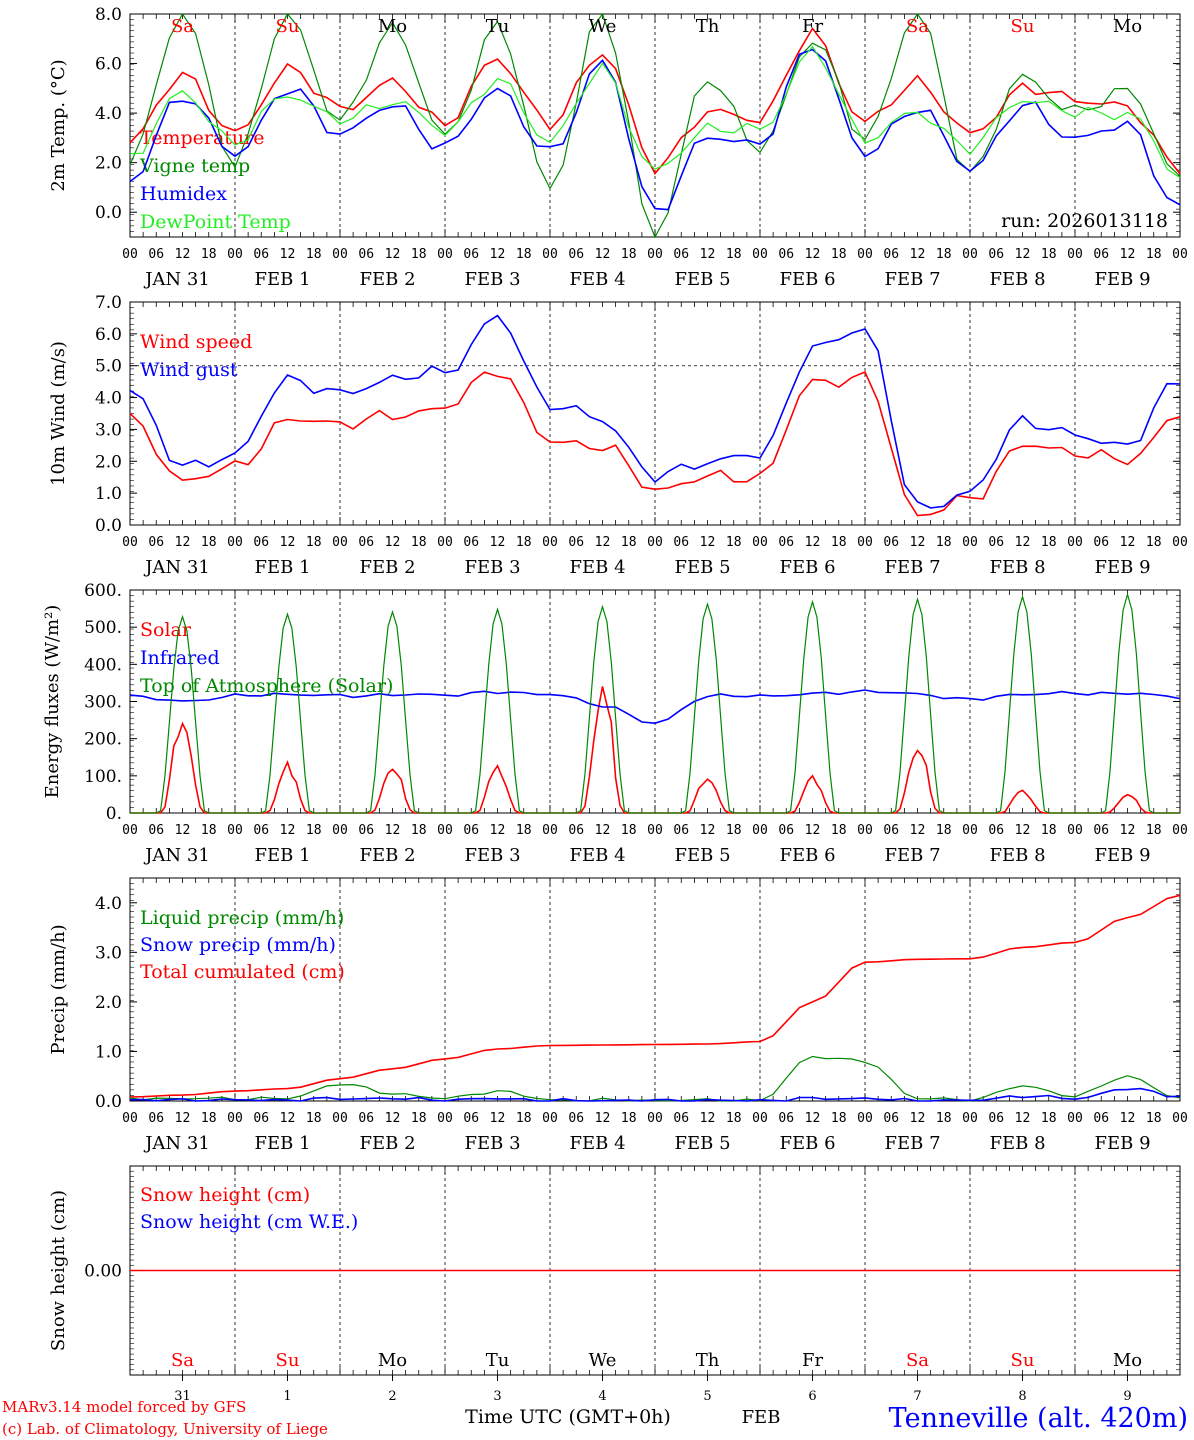 The height and width of the screenshot is (1440, 1194). I want to click on day-number-label: 2, so click(392, 1396).